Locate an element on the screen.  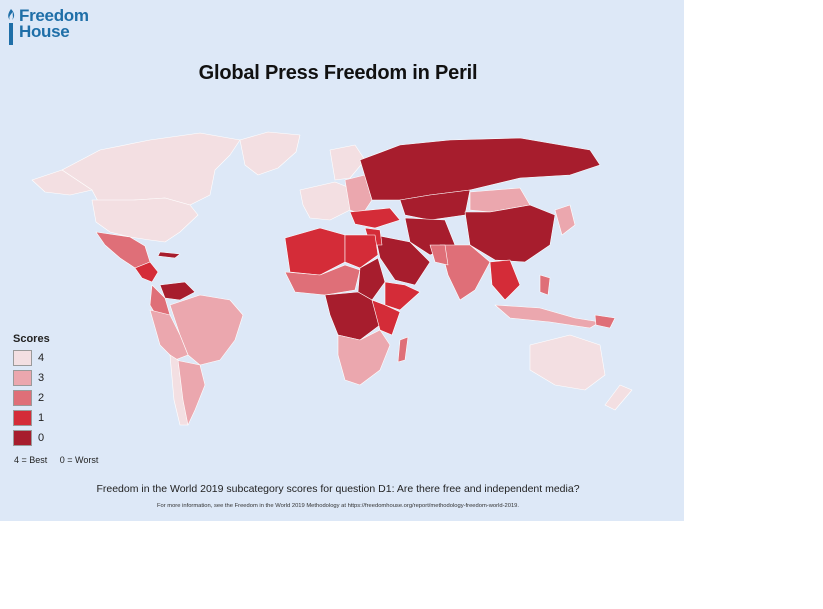
region-indonesia is located at coordinates (547, 316).